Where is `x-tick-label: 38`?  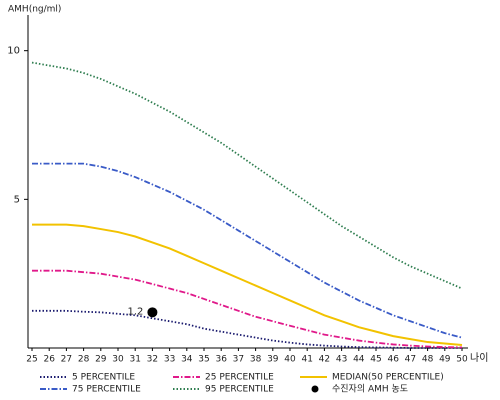
x-tick-label: 38 is located at coordinates (256, 360).